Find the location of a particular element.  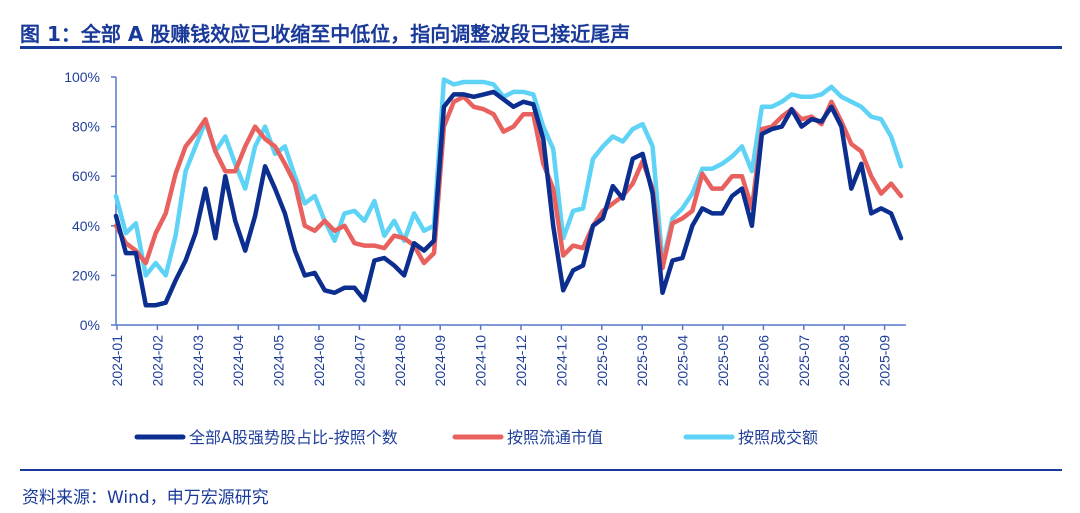

x-tick-label: 2025-04 is located at coordinates (683, 361).